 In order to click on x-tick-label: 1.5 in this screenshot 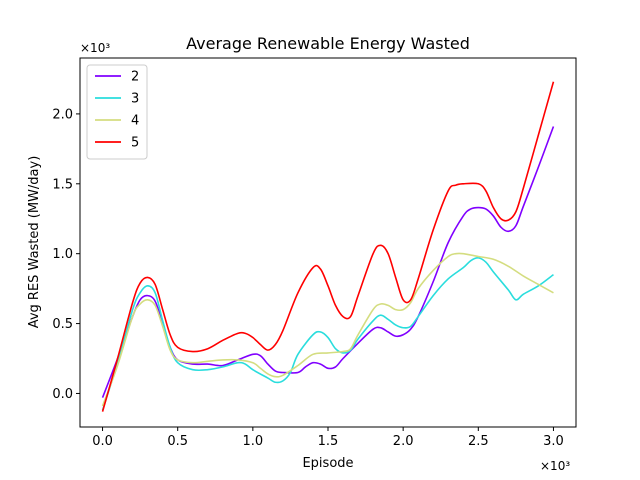, I will do `click(328, 441)`.